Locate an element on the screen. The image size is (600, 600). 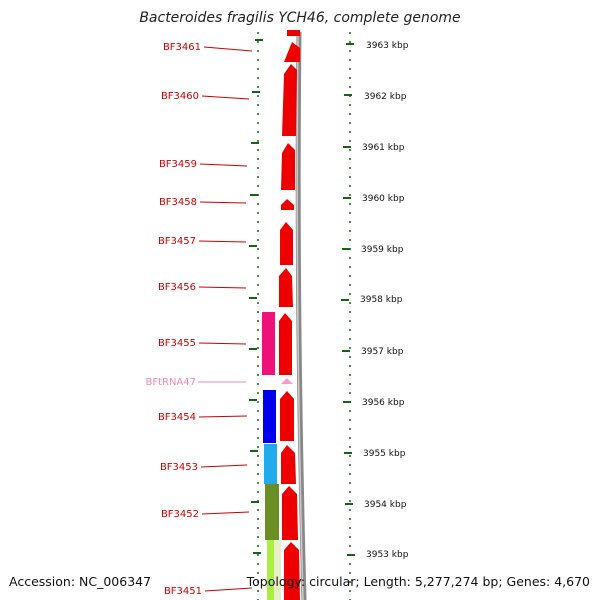
gene-label: BF3453 is located at coordinates (179, 467).